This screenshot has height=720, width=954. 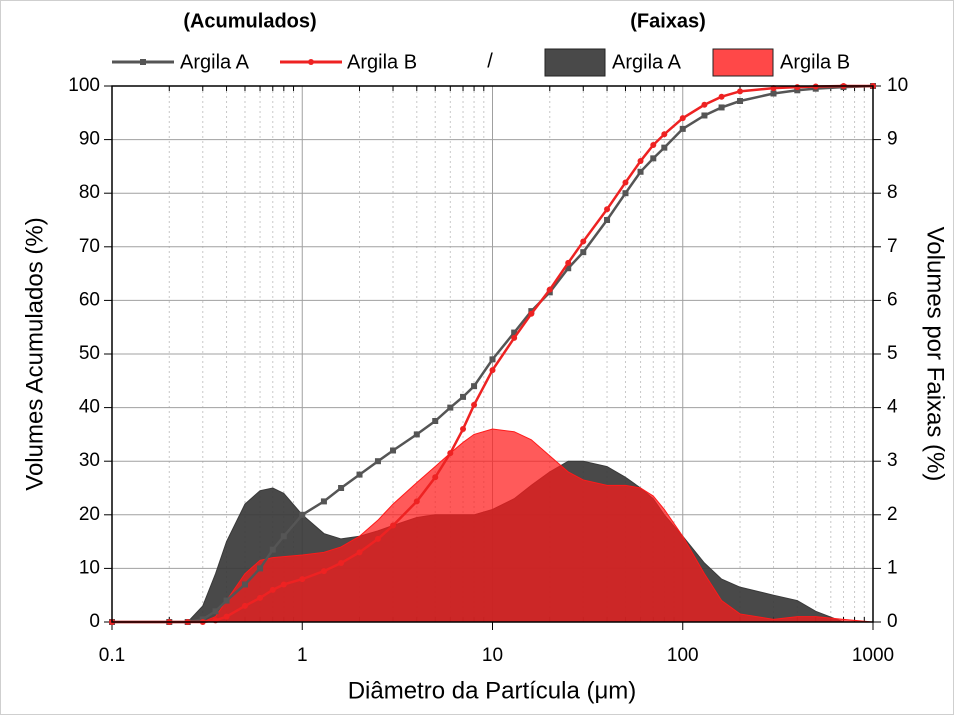 What do you see at coordinates (892, 567) in the screenshot?
I see `y2-tick-label: 1` at bounding box center [892, 567].